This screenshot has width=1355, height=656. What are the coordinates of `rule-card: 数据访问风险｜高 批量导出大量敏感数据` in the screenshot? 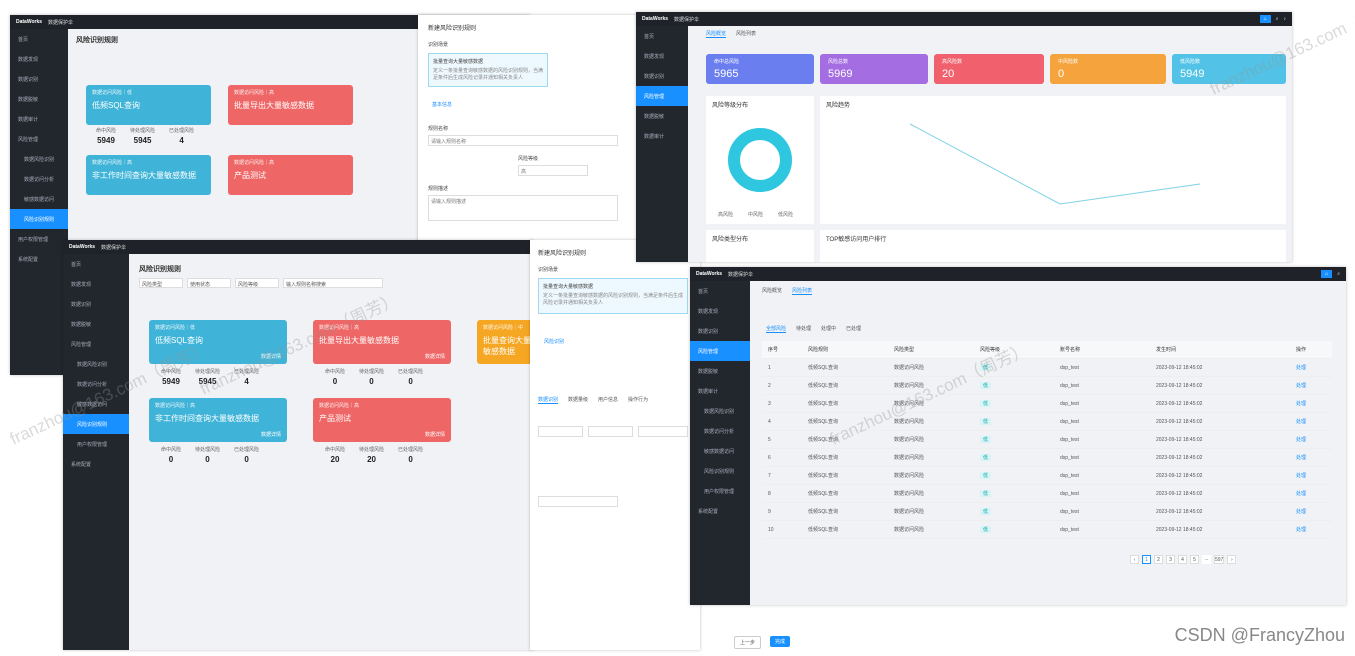 It's located at (290, 105).